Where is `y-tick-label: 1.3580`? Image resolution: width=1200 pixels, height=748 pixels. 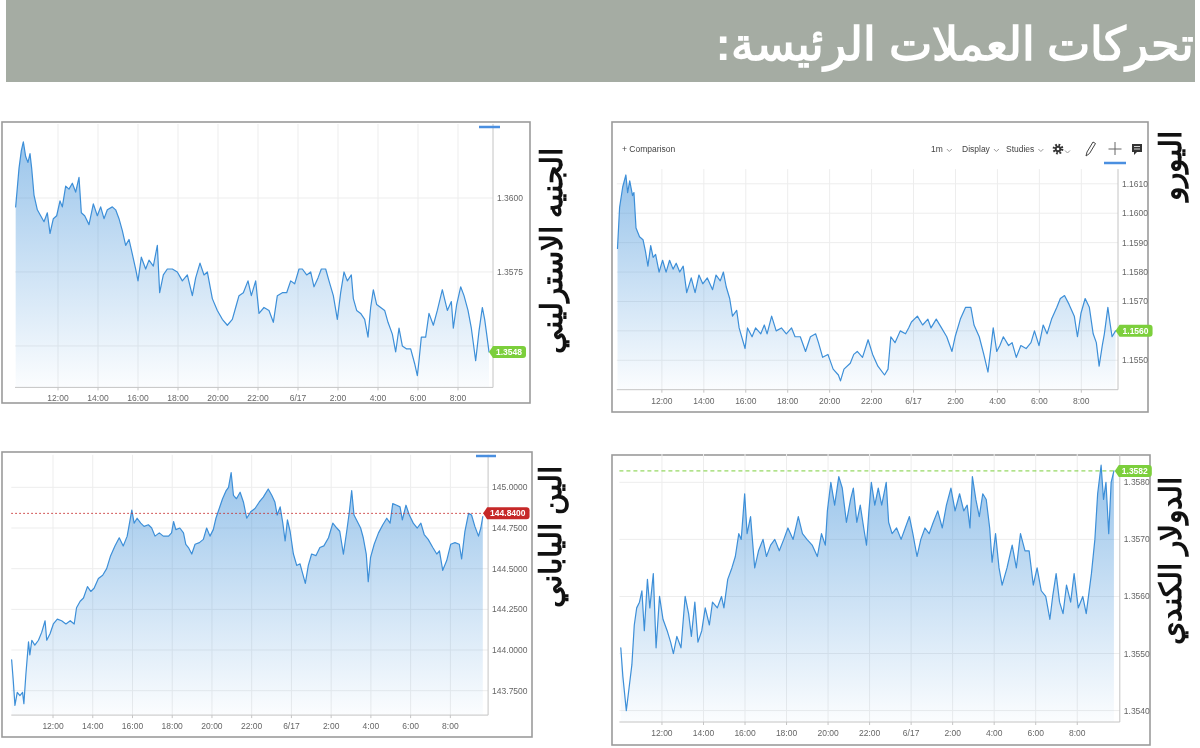 y-tick-label: 1.3580 is located at coordinates (1137, 482).